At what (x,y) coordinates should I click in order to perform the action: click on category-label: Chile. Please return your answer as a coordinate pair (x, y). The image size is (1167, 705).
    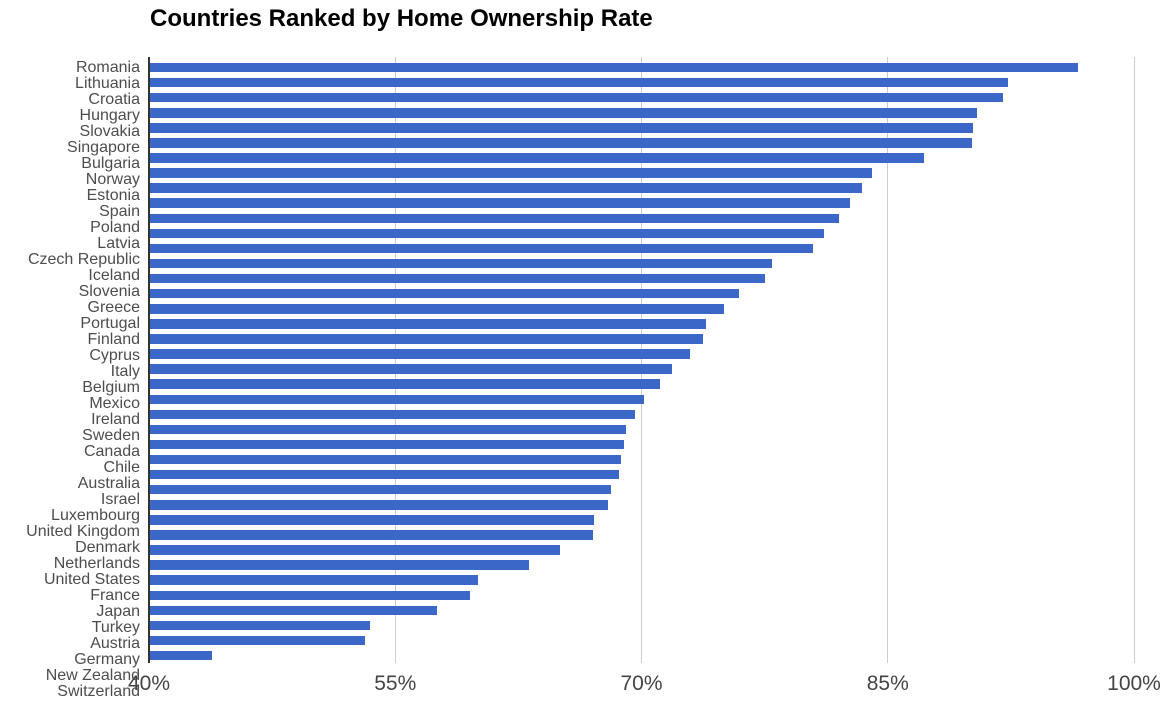
    Looking at the image, I should click on (121, 467).